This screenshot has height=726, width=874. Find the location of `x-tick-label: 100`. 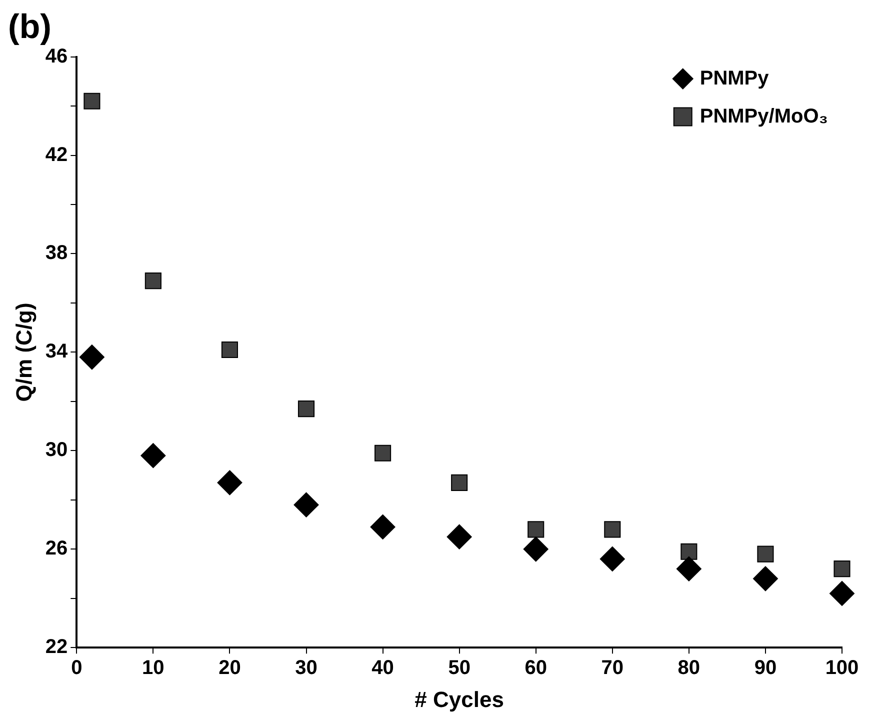

x-tick-label: 100 is located at coordinates (842, 668).